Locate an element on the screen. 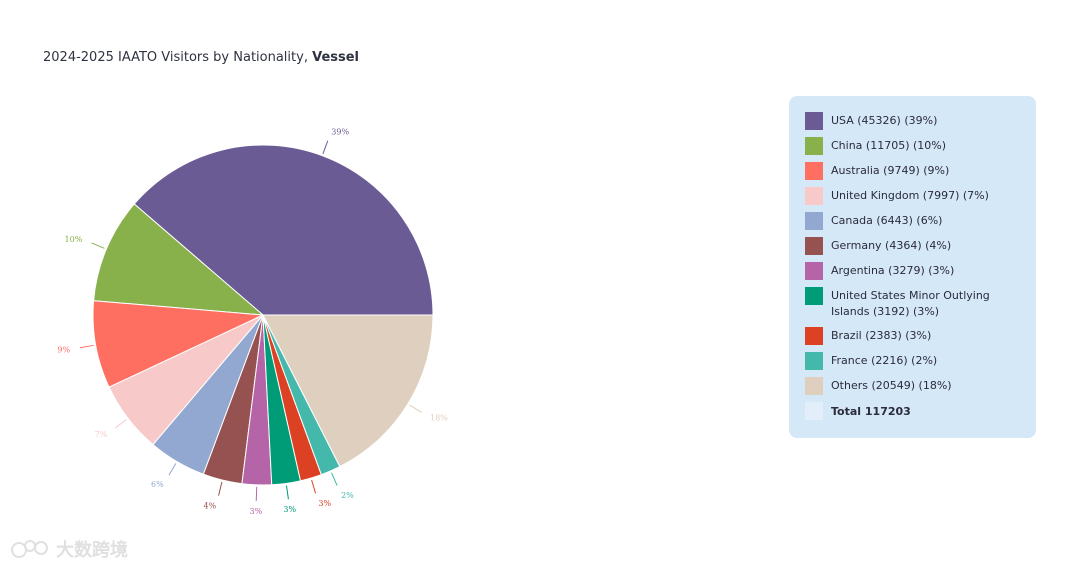 The width and height of the screenshot is (1080, 571). legend-item: Argentina (3279) (3%) is located at coordinates (915, 271).